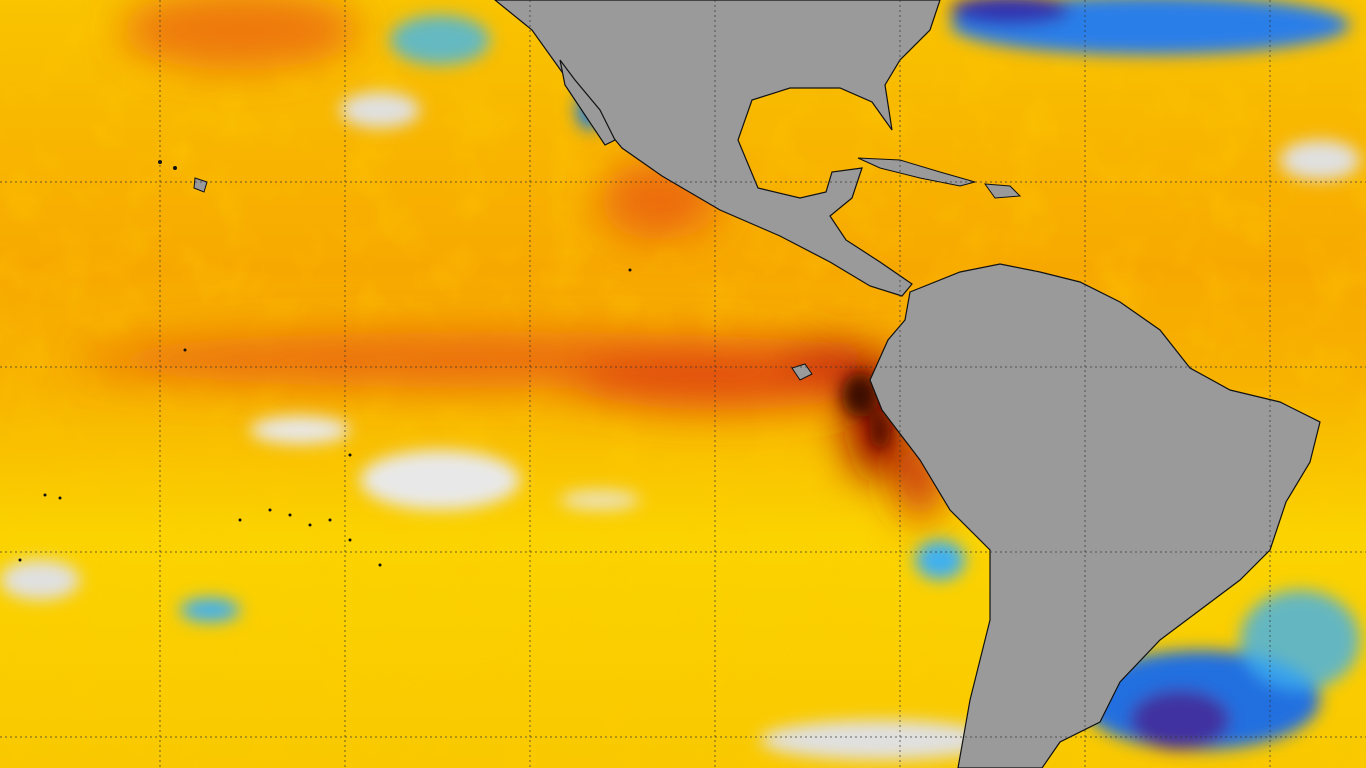  What do you see at coordinates (917, 172) in the screenshot?
I see `cuba` at bounding box center [917, 172].